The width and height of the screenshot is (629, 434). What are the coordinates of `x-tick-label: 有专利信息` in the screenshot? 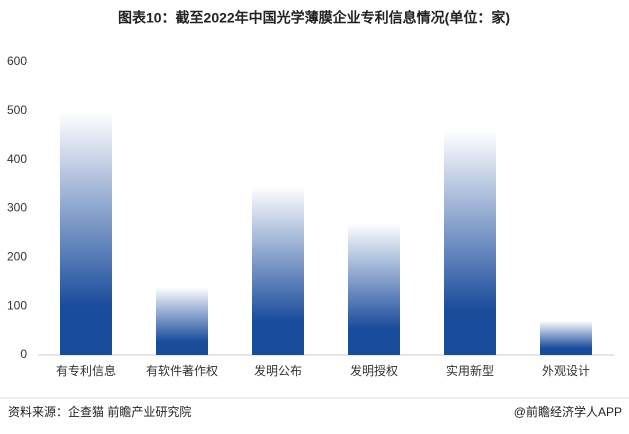 It's located at (86, 370).